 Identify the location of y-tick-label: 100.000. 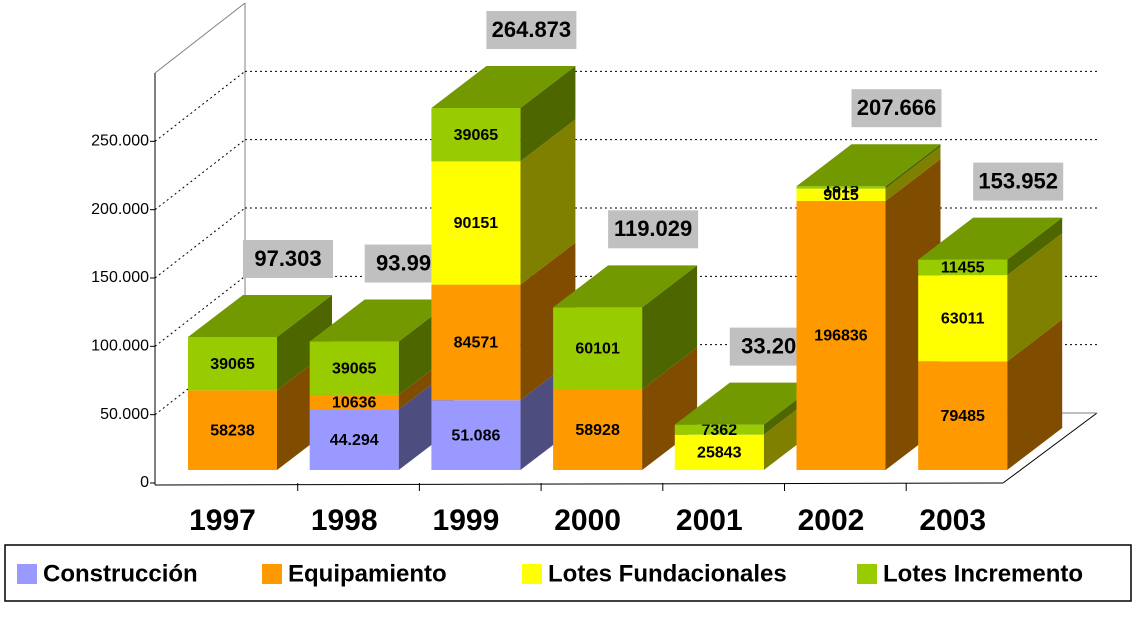
(120, 346).